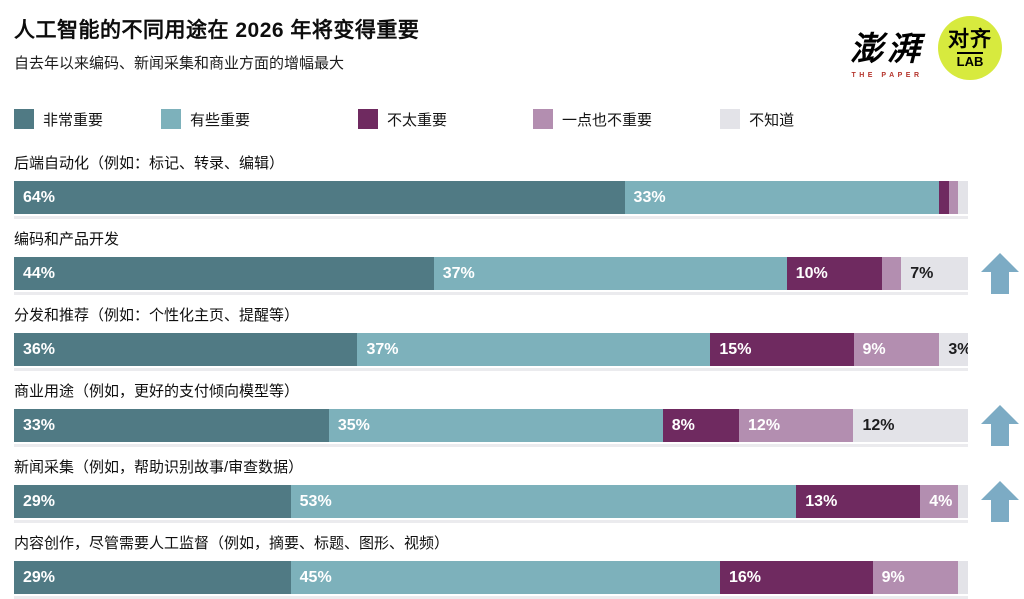 The height and width of the screenshot is (599, 1024). What do you see at coordinates (319, 197) in the screenshot?
I see `bar-segment: 64%` at bounding box center [319, 197].